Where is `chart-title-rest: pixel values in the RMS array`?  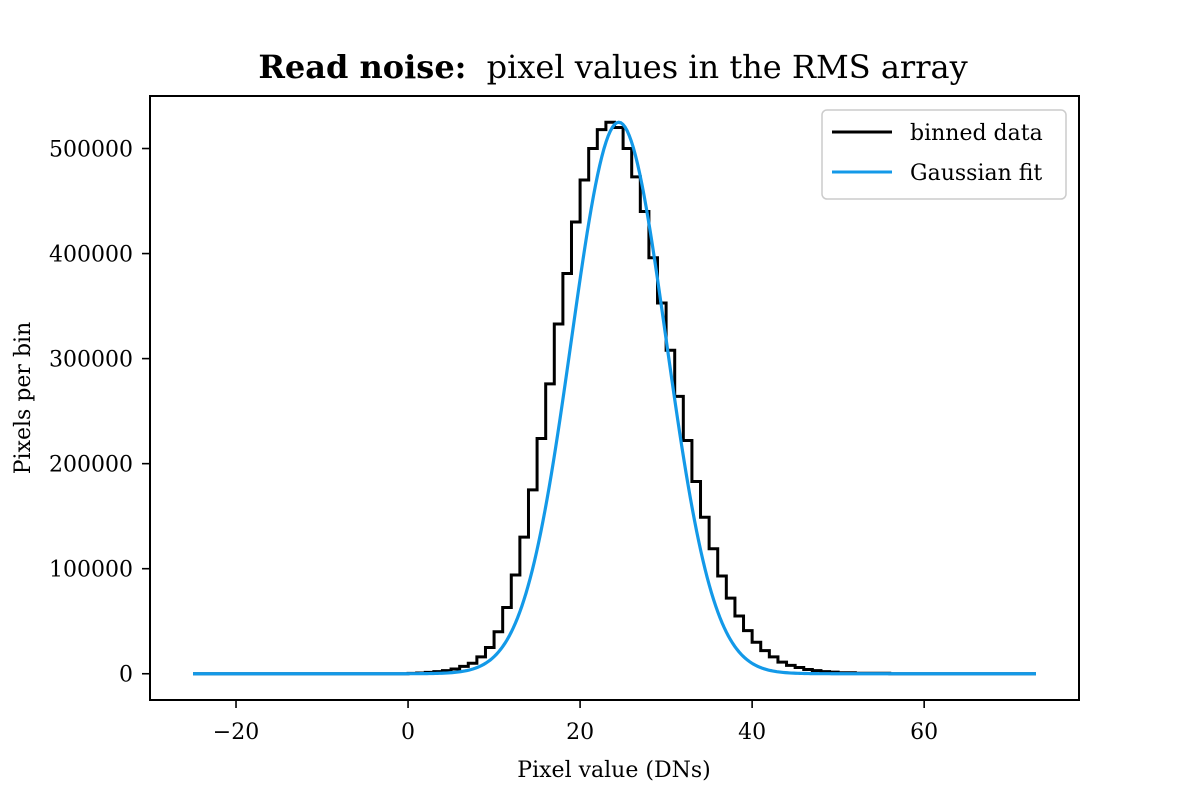 chart-title-rest: pixel values in the RMS array is located at coordinates (727, 67).